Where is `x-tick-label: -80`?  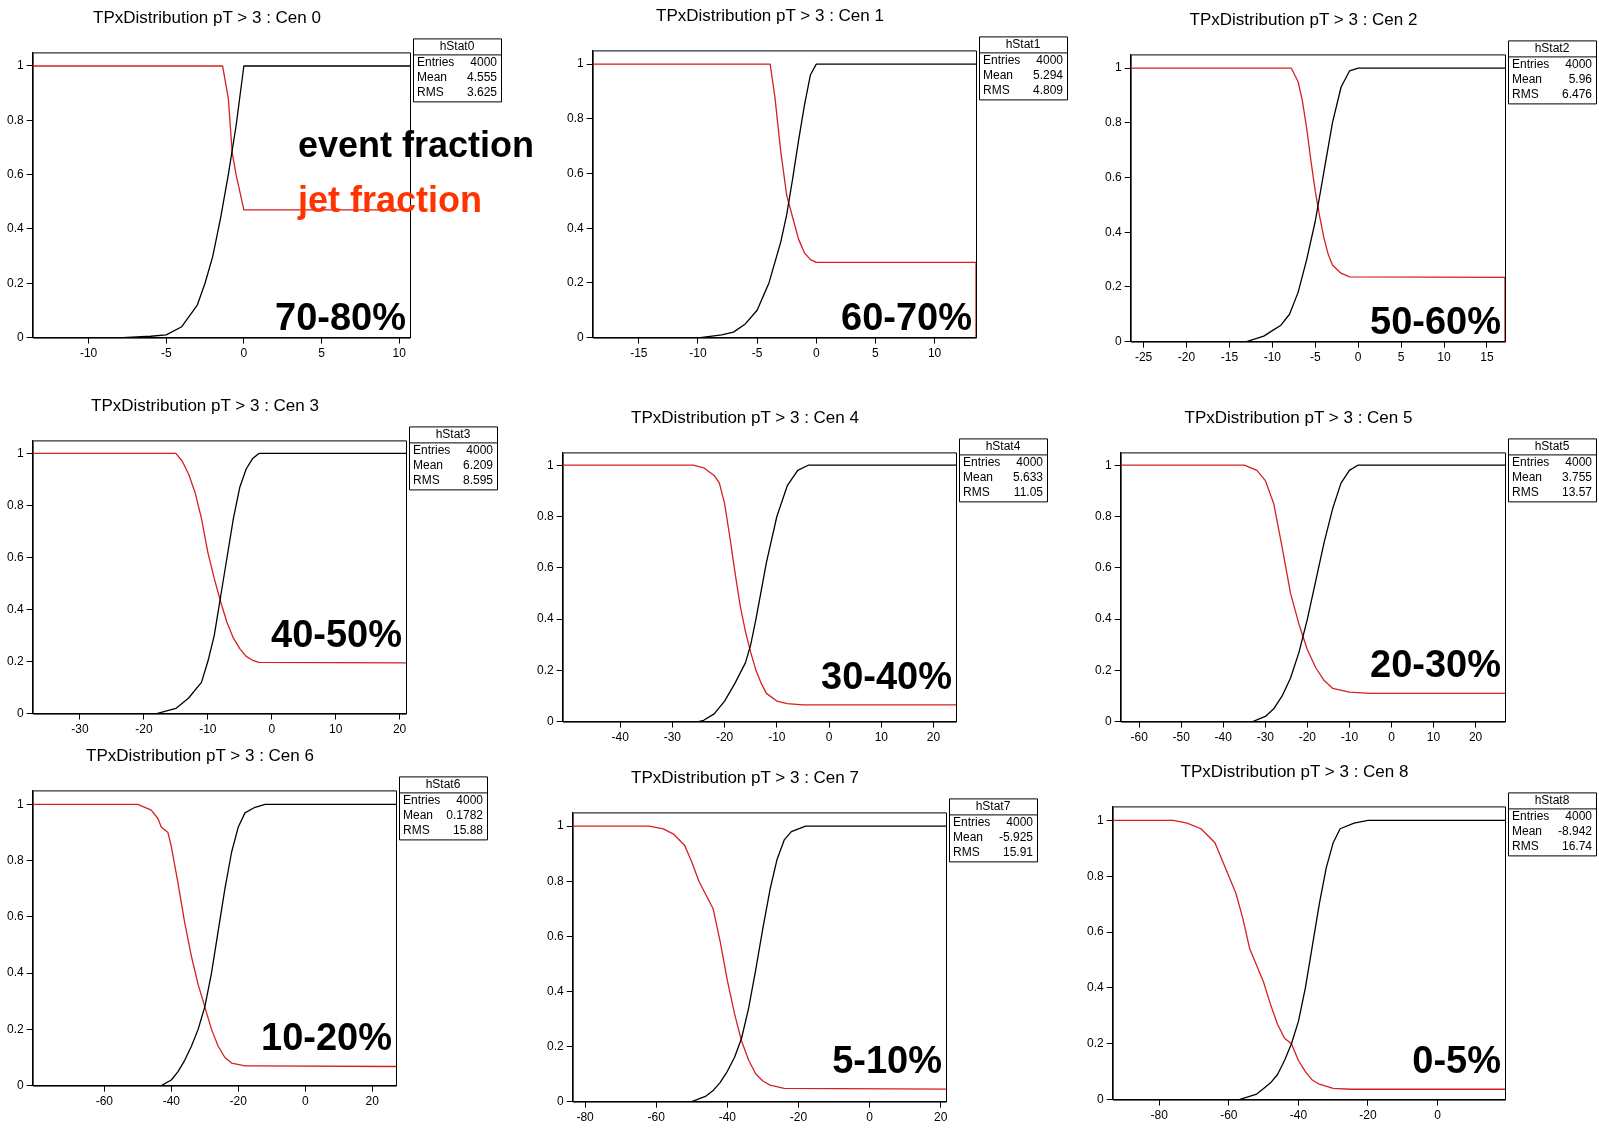
x-tick-label: -80 is located at coordinates (585, 1117).